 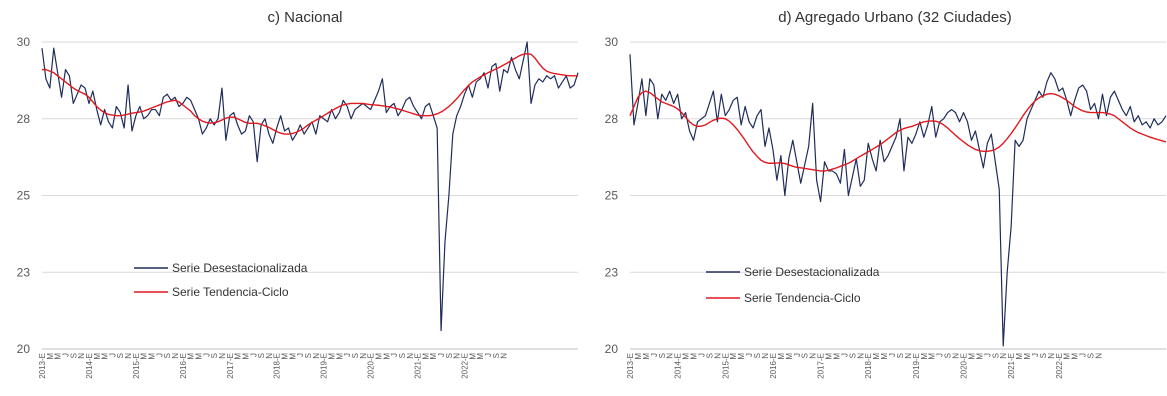 What do you see at coordinates (183, 366) in the screenshot?
I see `x-tick-label: 2016-E` at bounding box center [183, 366].